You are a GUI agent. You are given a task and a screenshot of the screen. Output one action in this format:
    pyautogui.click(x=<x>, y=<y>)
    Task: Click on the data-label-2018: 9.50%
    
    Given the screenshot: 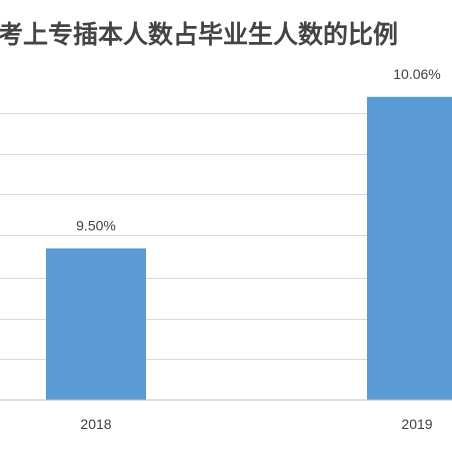 What is the action you would take?
    pyautogui.click(x=96, y=225)
    